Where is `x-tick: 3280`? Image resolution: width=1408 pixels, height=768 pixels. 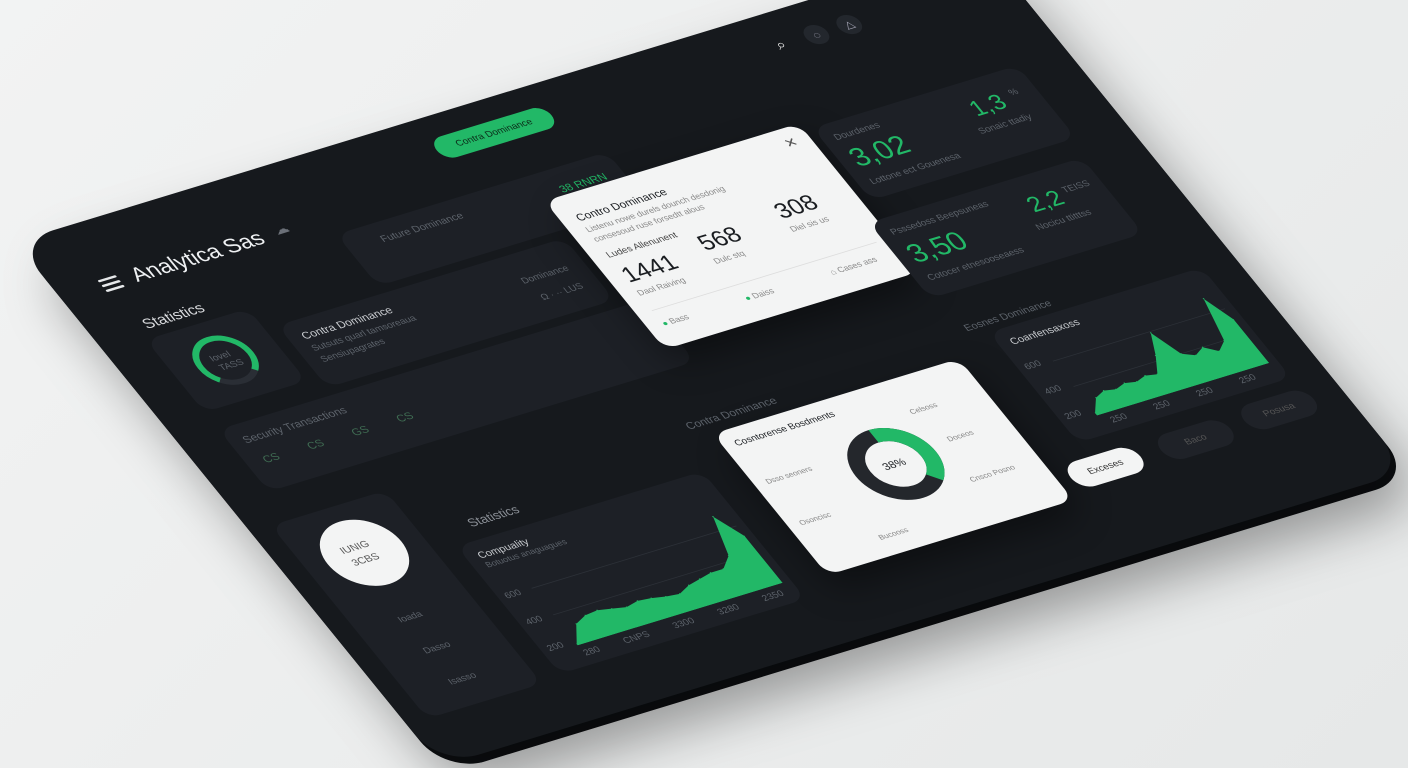
x-tick: 3280 is located at coordinates (728, 609).